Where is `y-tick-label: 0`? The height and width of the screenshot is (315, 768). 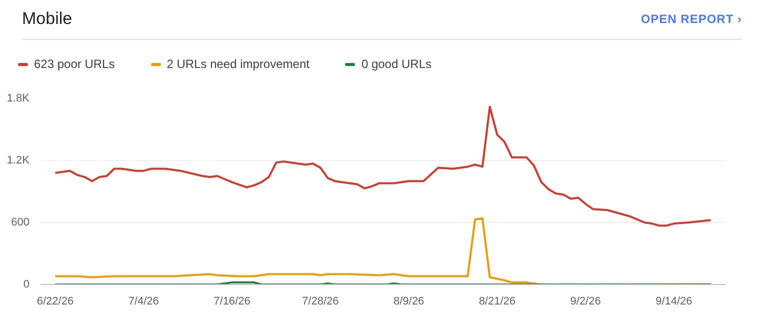
y-tick-label: 0 is located at coordinates (26, 284).